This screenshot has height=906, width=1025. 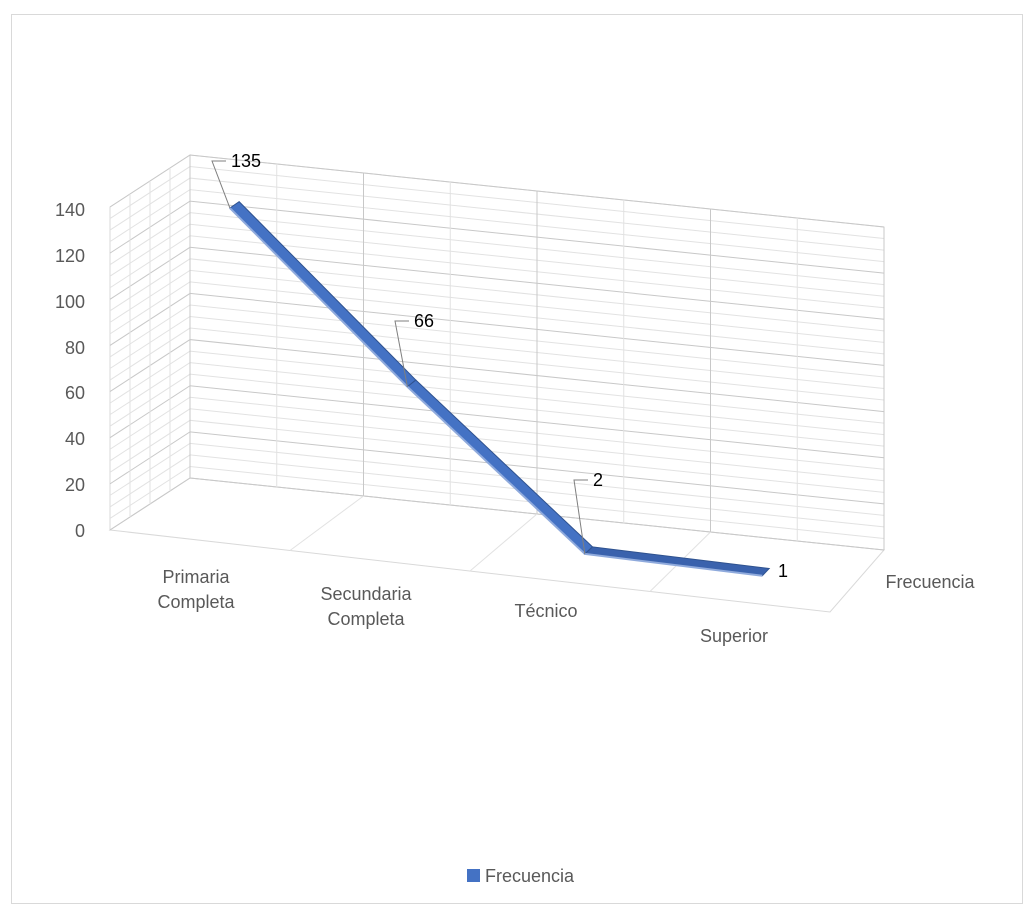 I want to click on y-tick-label: 40, so click(x=75, y=439).